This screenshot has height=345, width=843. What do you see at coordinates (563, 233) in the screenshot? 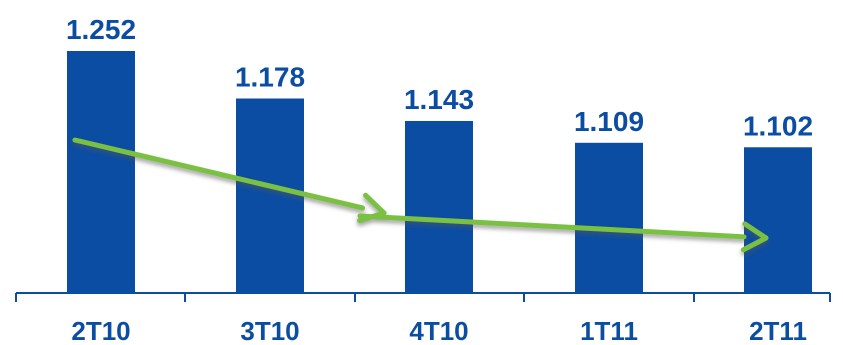
I see `trend-arrow-segment` at bounding box center [563, 233].